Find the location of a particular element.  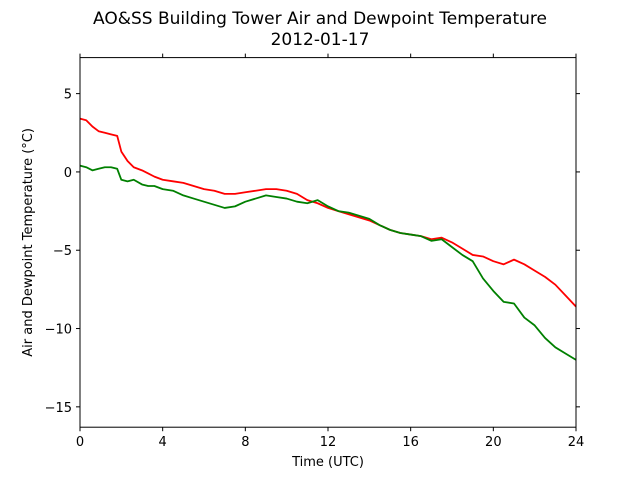

x-tick-label: 0 is located at coordinates (80, 442).